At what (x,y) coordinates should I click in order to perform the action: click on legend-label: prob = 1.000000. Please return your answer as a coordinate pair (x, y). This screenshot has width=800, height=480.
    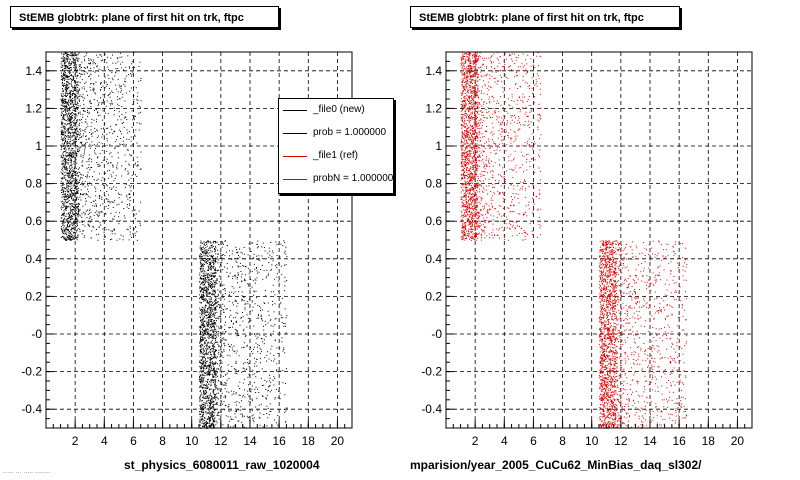
    Looking at the image, I should click on (350, 132).